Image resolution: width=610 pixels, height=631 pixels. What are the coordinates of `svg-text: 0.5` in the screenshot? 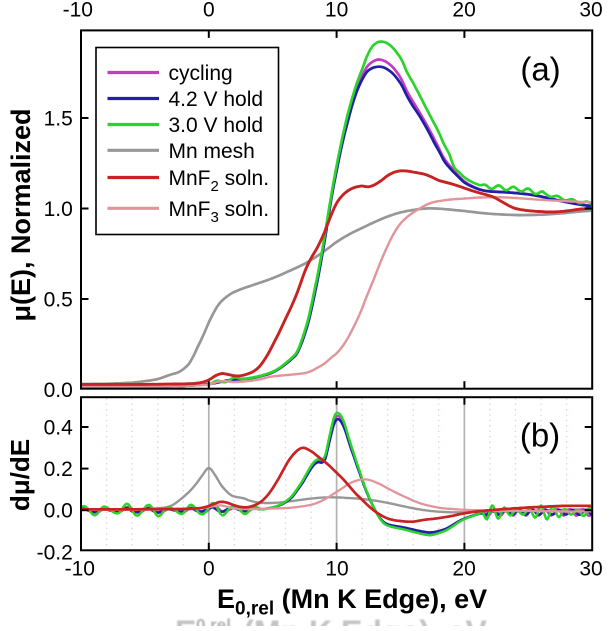 It's located at (58, 300).